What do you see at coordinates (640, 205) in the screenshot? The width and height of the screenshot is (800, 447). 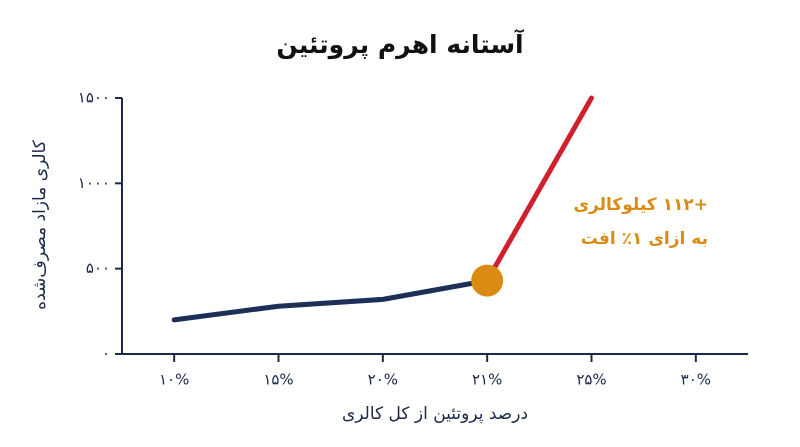 I see `annotation: +۱۱۲ کیلوکالری` at bounding box center [640, 205].